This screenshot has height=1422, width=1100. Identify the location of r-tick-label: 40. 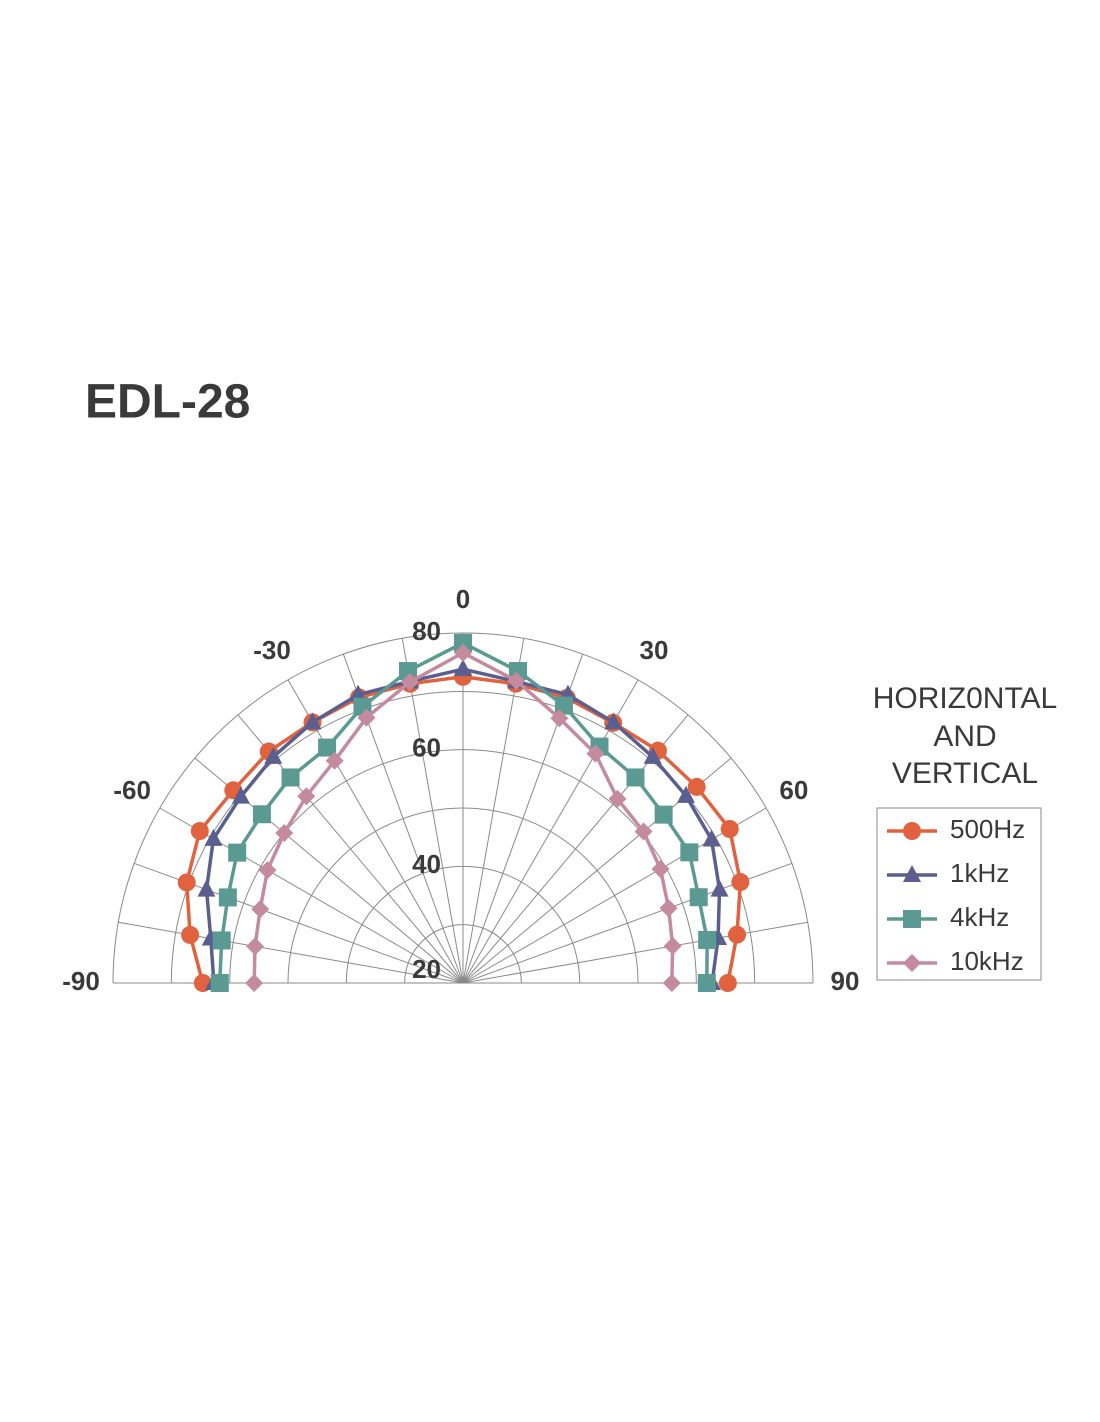
(426, 864).